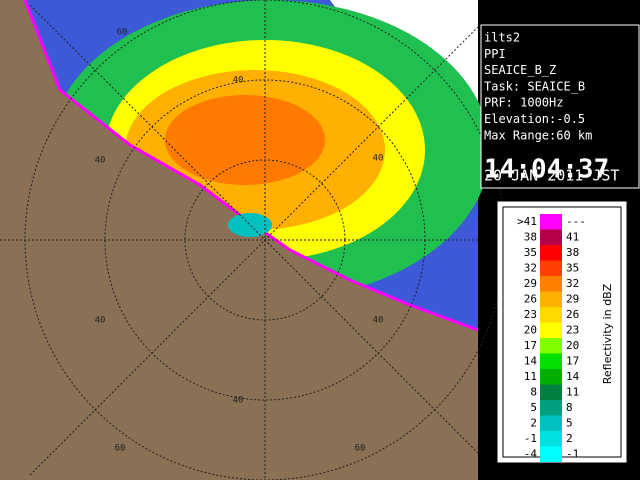 The image size is (640, 480). Describe the element at coordinates (533, 407) in the screenshot. I see `legend-low: 5` at that location.